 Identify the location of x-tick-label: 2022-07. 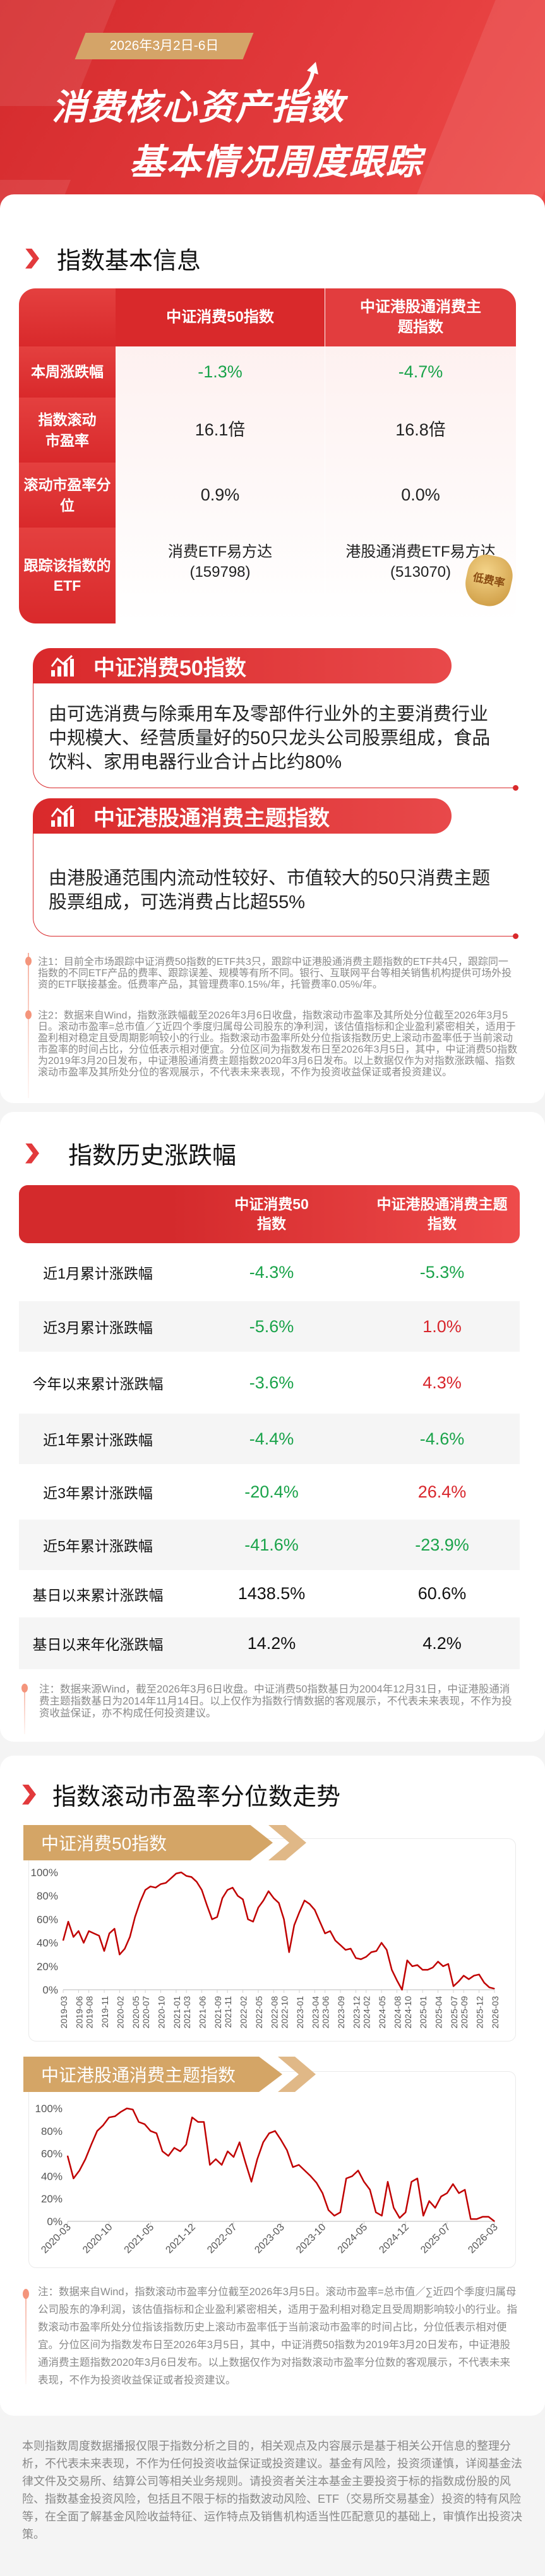
(222, 2239).